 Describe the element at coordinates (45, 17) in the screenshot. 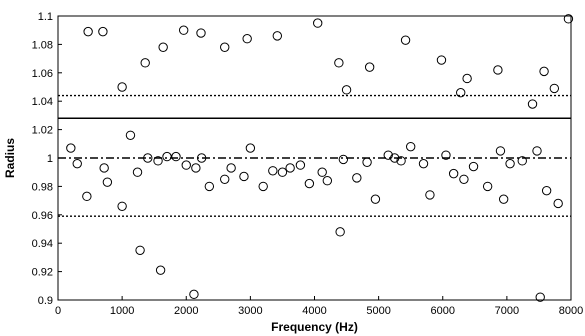

I see `y-tick-label: 1.1` at that location.